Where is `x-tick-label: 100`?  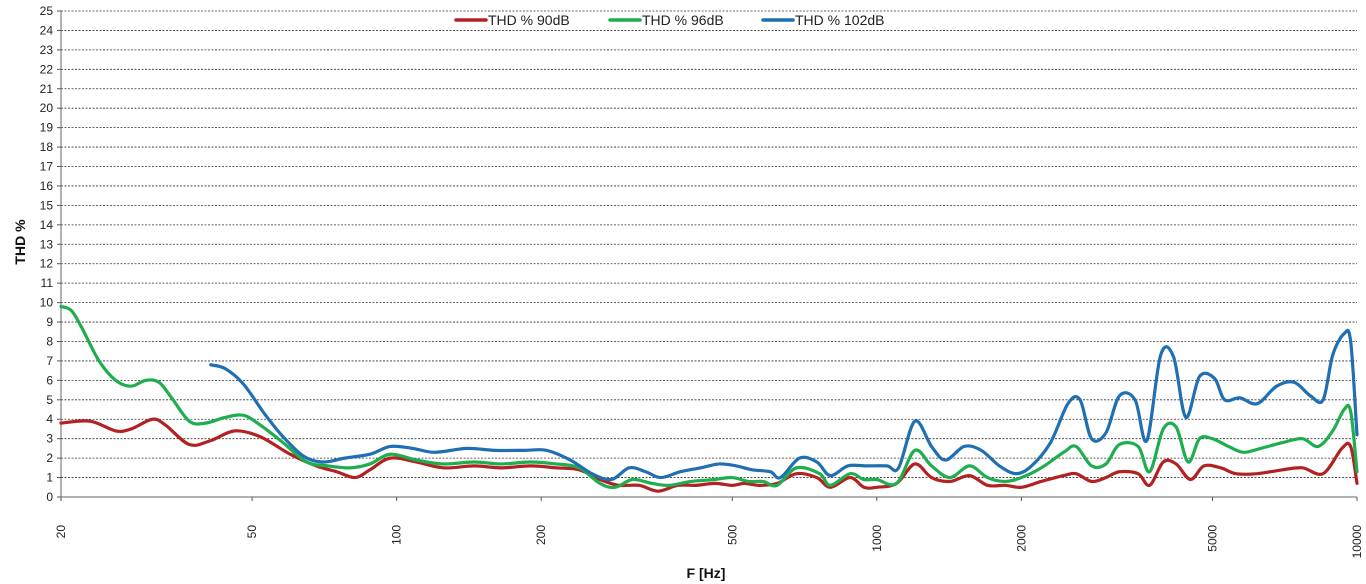
x-tick-label: 100 is located at coordinates (397, 535).